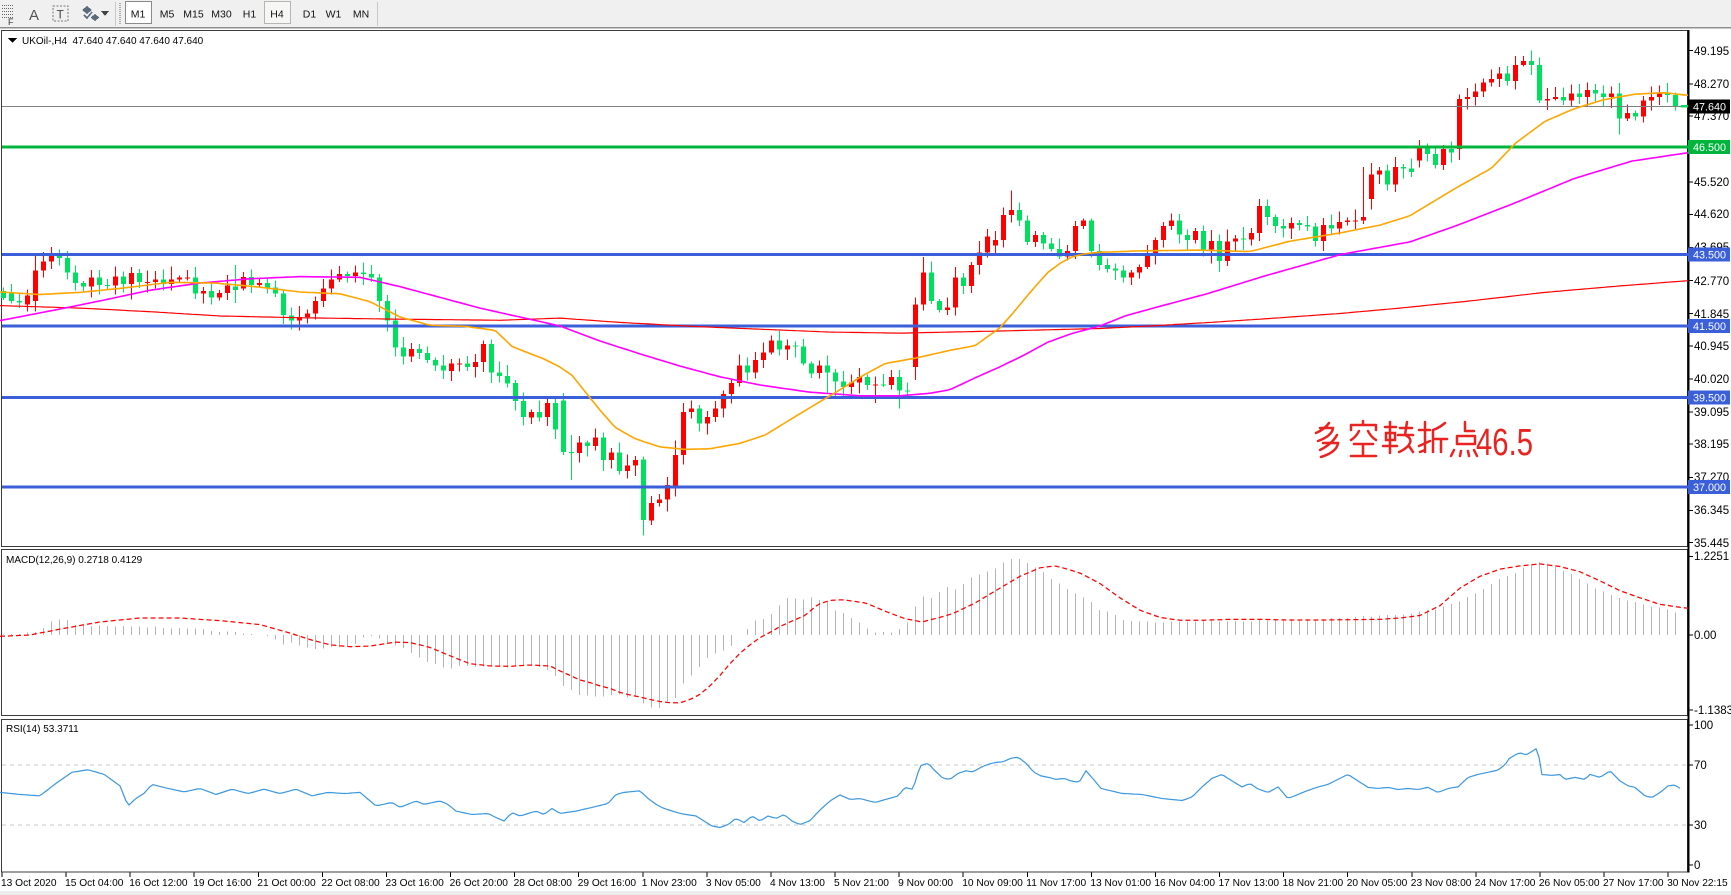 This screenshot has width=1731, height=895. Describe the element at coordinates (1711, 85) in the screenshot. I see `svg-text: 48.270` at that location.